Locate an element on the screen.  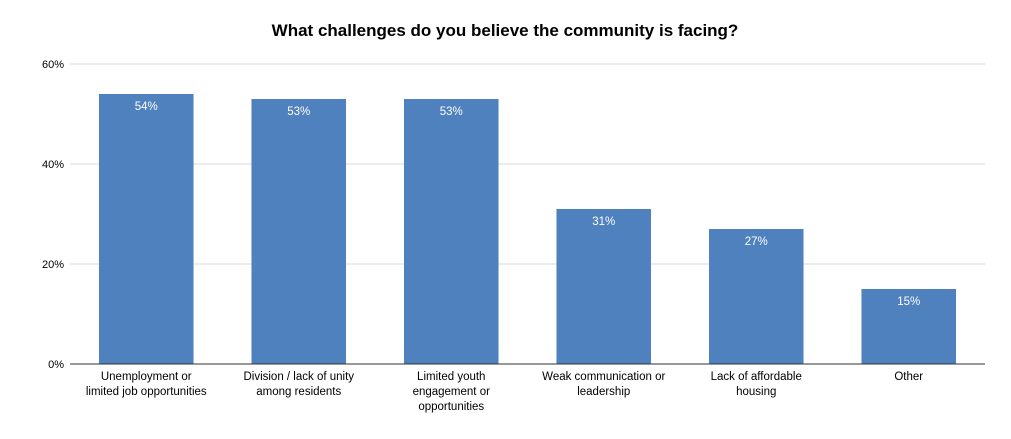
x-tick-label: Other is located at coordinates (908, 377).